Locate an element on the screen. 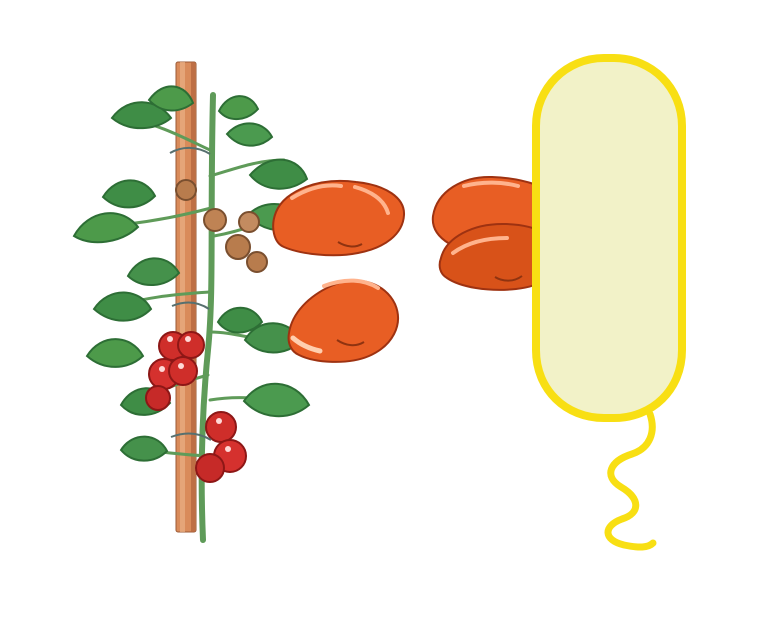 The height and width of the screenshot is (623, 775). stake is located at coordinates (186, 297).